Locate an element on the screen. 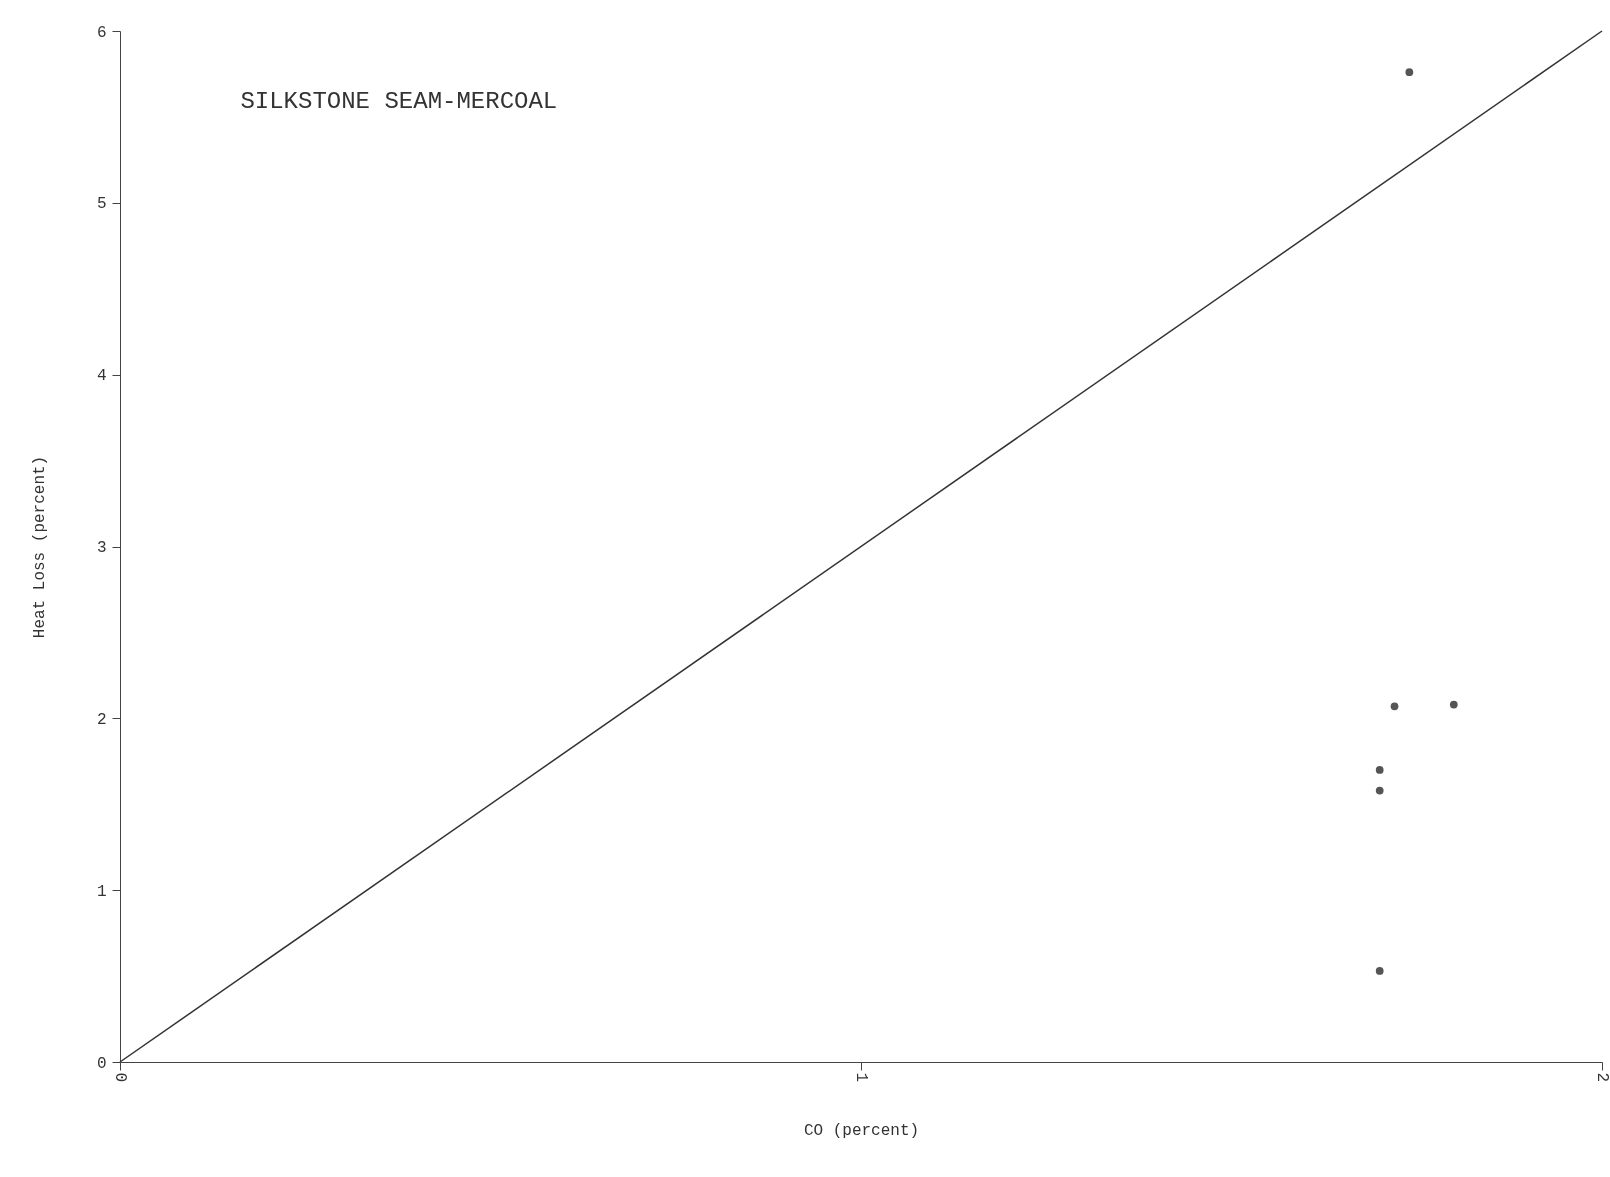 Image resolution: width=1610 pixels, height=1177 pixels. y-tick-label: 3 is located at coordinates (101, 548).